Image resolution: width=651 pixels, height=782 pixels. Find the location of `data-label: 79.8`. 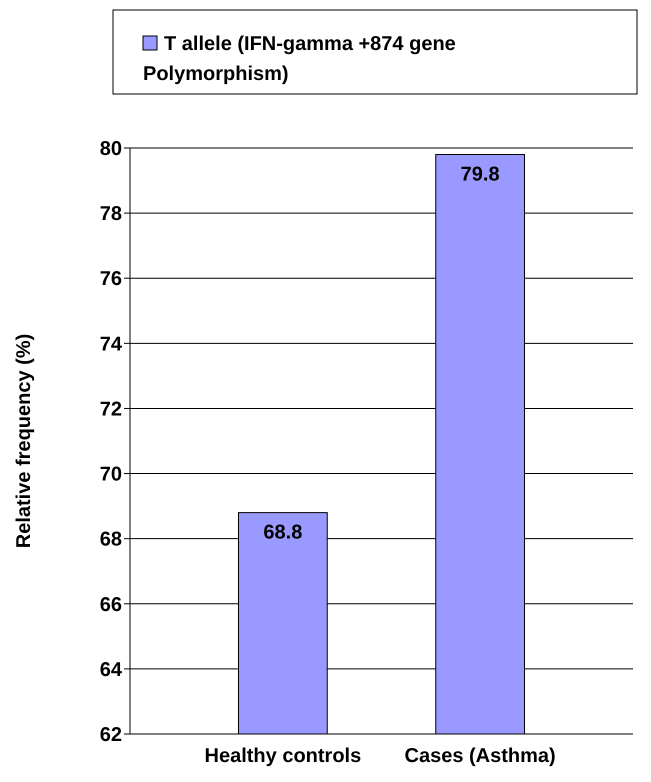

data-label: 79.8 is located at coordinates (480, 175).